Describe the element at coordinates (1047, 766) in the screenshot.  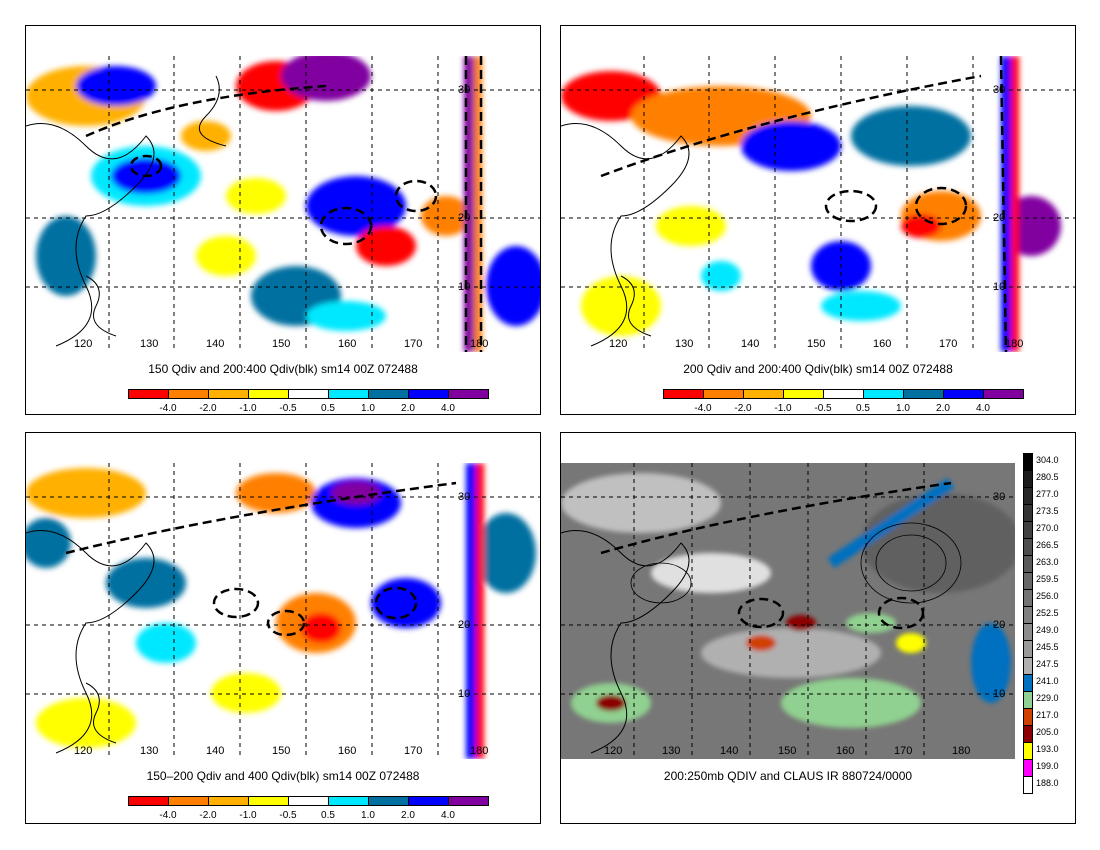
I see `ir-colorbar-label: 199.0` at that location.